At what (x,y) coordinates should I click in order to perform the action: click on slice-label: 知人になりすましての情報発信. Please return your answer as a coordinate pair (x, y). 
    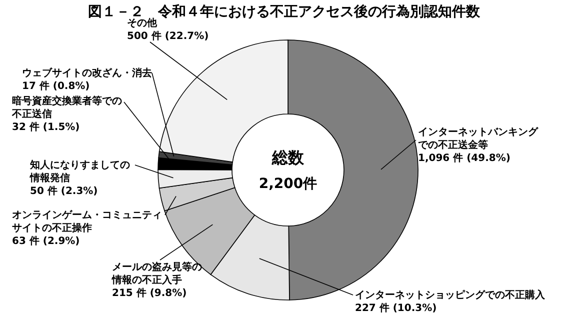
    Looking at the image, I should click on (79, 171).